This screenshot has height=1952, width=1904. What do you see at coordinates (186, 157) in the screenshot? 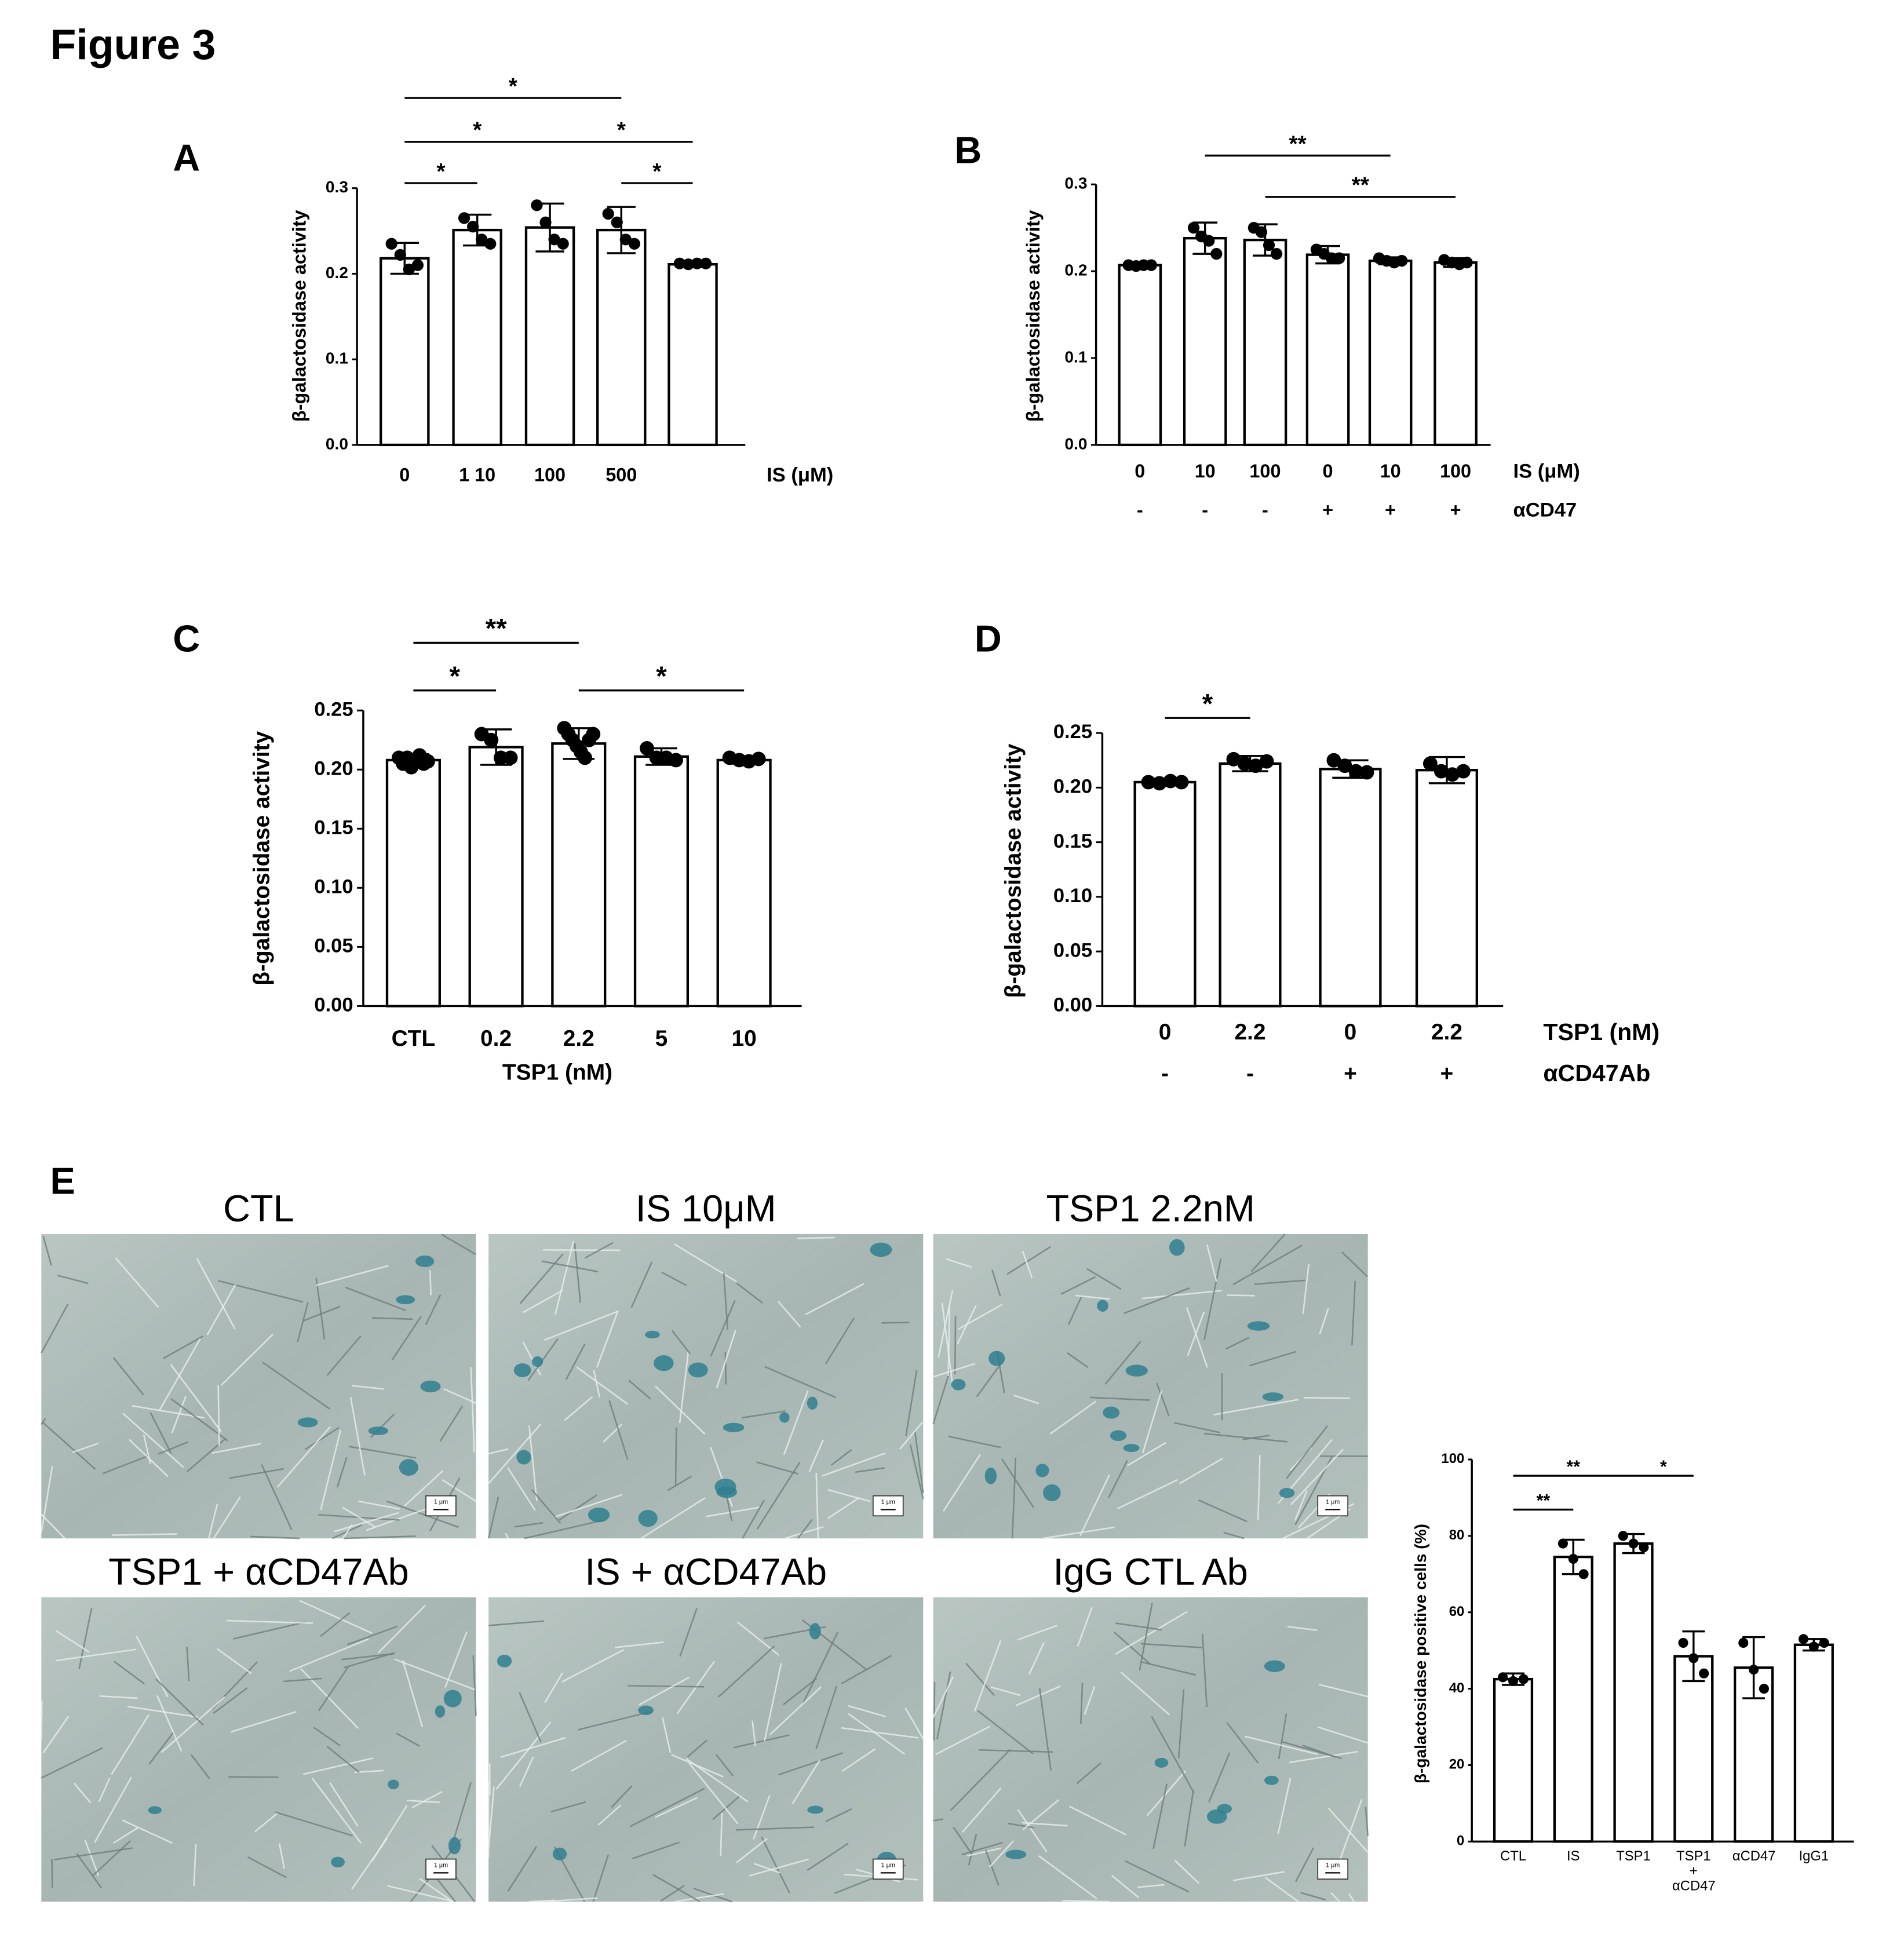
I see `panel-letter: A` at bounding box center [186, 157].